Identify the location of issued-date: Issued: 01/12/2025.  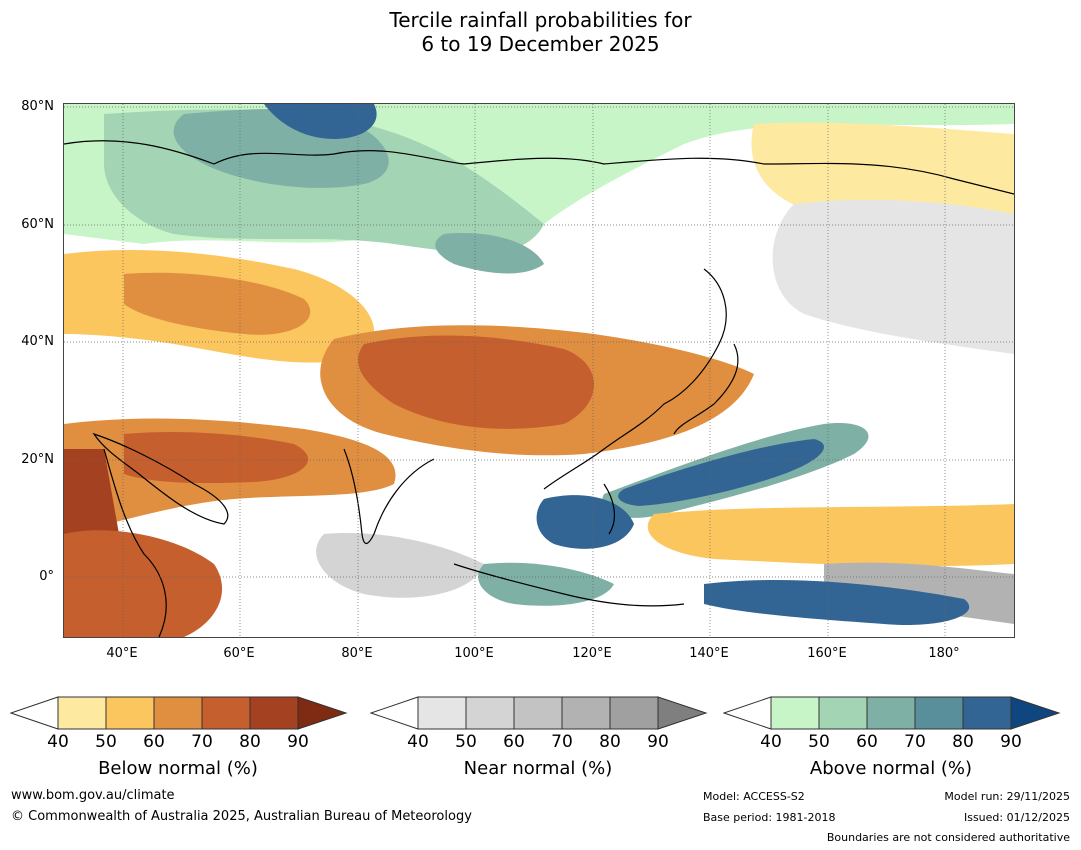
(1016, 817).